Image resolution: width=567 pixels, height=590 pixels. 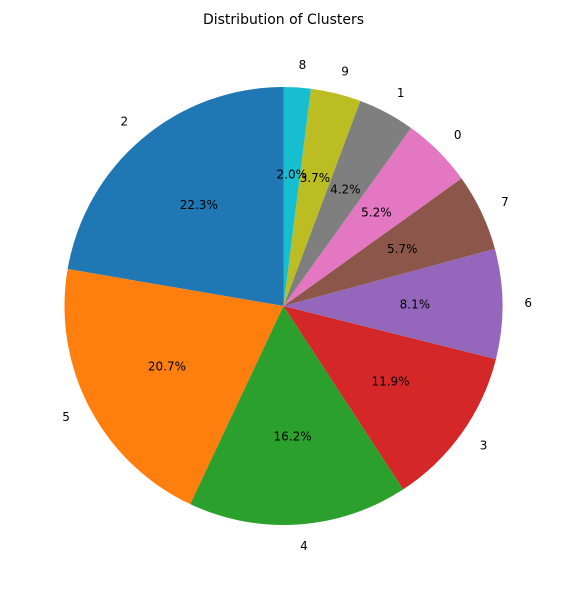 What do you see at coordinates (66, 417) in the screenshot?
I see `slice-label-5: 5` at bounding box center [66, 417].